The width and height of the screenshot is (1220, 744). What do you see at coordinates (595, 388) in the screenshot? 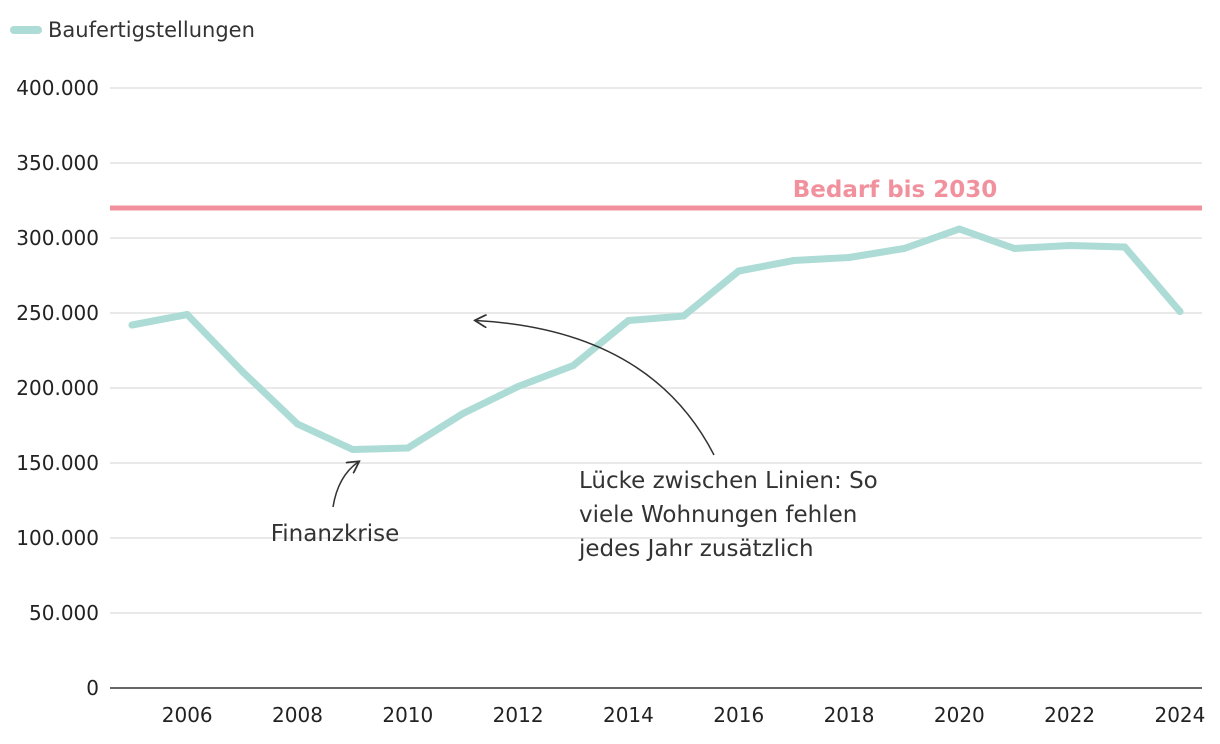
I see `annotation-arrow-luecke` at bounding box center [595, 388].